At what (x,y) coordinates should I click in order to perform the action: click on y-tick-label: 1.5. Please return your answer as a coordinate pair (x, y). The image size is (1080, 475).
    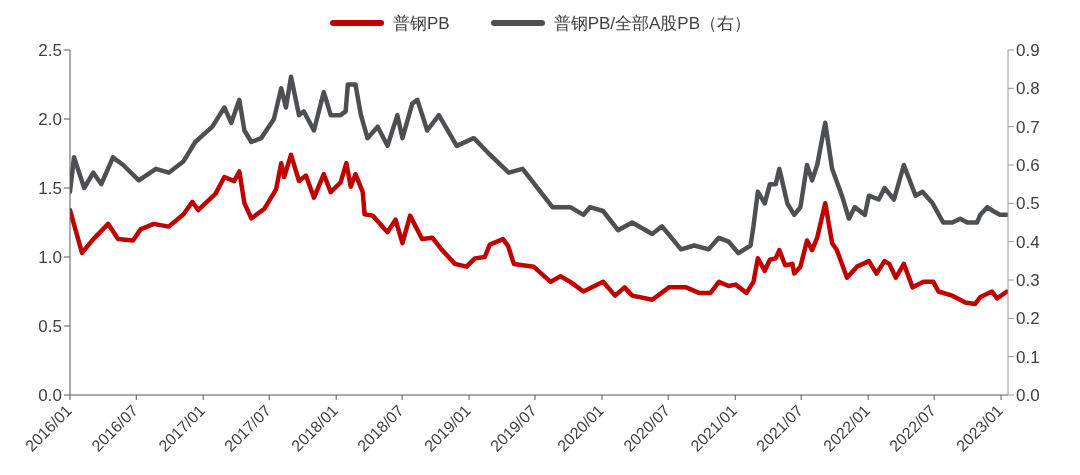
    Looking at the image, I should click on (50, 189).